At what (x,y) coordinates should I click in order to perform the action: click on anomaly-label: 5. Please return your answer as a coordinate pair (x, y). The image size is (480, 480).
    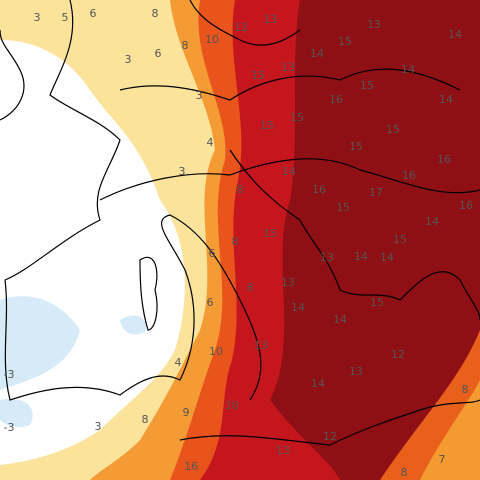
    Looking at the image, I should click on (65, 17).